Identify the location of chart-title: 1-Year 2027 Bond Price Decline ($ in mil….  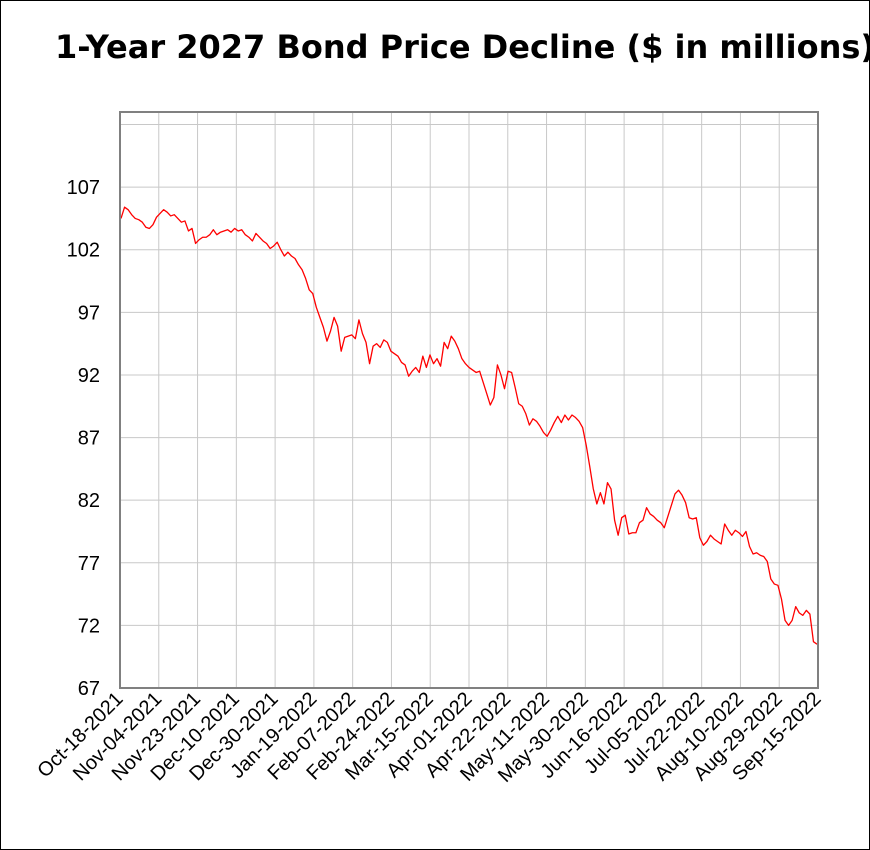
(462, 47).